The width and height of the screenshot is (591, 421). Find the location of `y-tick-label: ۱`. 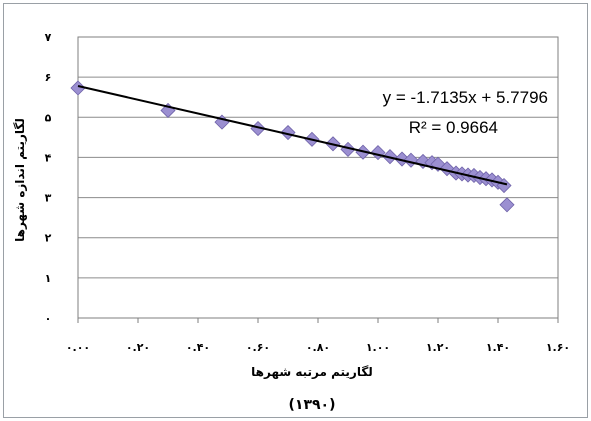

y-tick-label: ۱ is located at coordinates (48, 278).